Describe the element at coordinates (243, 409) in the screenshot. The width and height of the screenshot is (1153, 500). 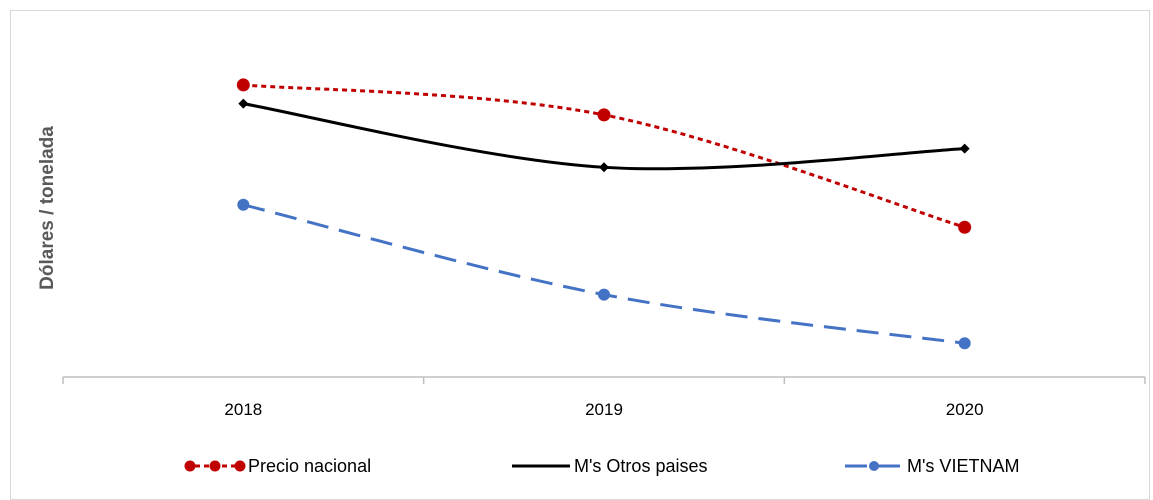
I see `x-tick-label-2018: 2018` at that location.